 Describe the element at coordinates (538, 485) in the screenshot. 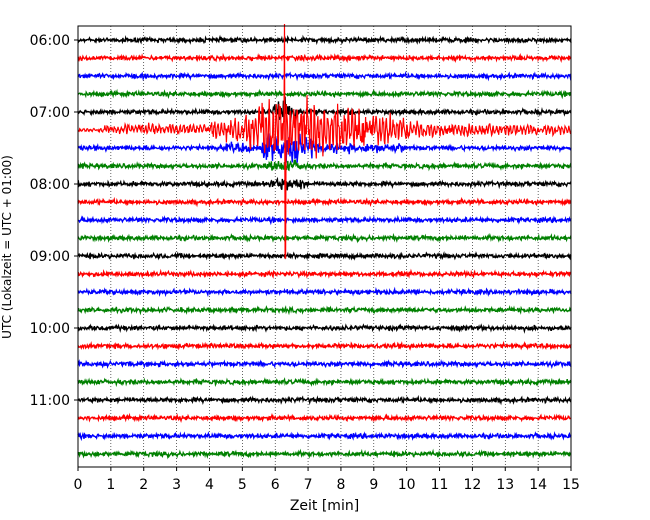

I see `x-tick-label: 14` at that location.